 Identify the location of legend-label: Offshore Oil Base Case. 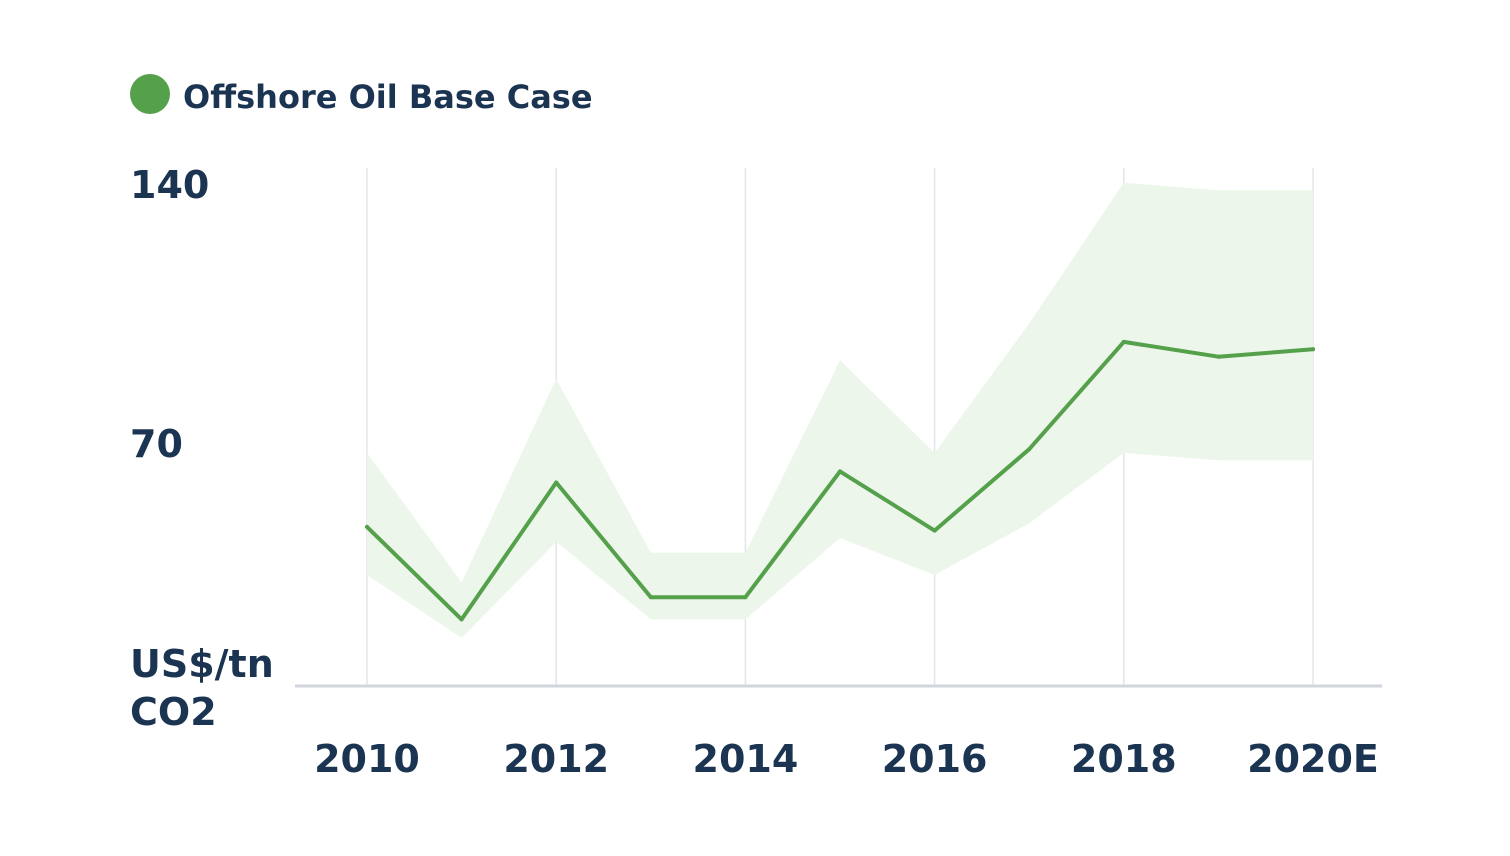
(388, 97).